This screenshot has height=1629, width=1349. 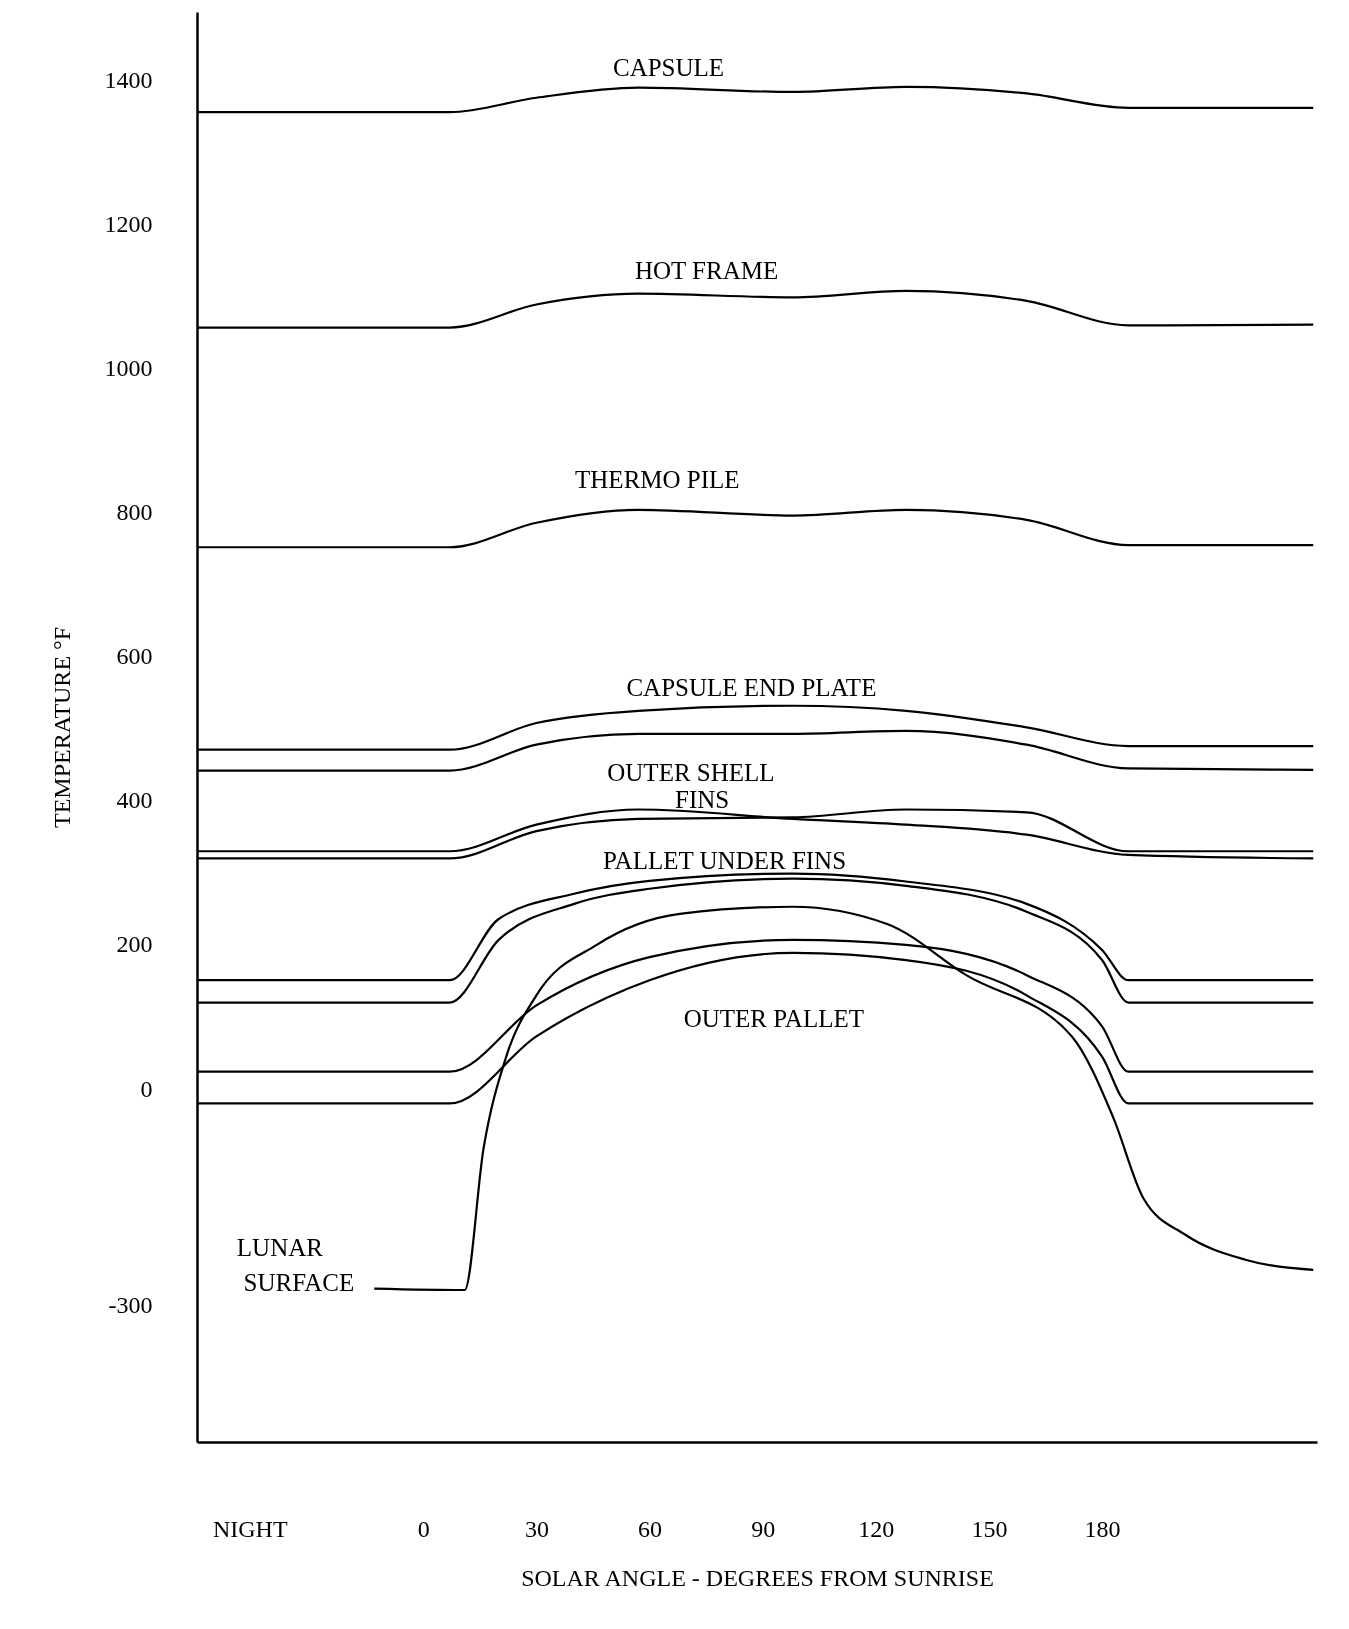 I want to click on x-axis-title: SOLAR ANGLE - DEGREES FROM SUNRISE, so click(x=757, y=1577).